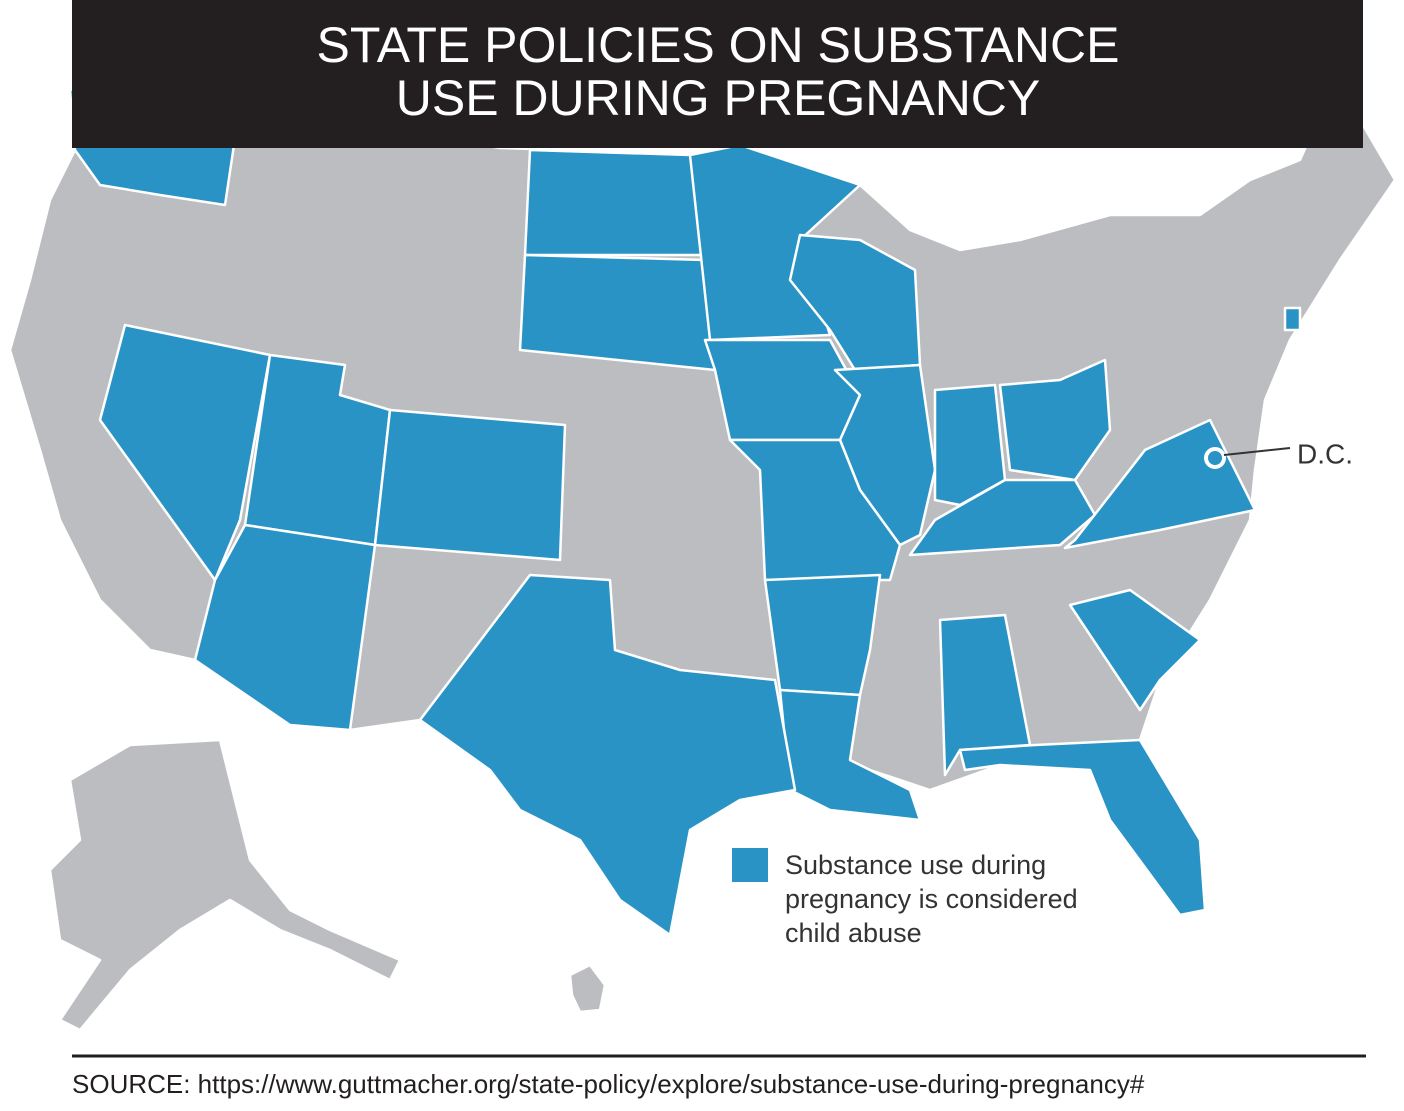 This screenshot has width=1404, height=1111. What do you see at coordinates (225, 885) in the screenshot?
I see `alaska` at bounding box center [225, 885].